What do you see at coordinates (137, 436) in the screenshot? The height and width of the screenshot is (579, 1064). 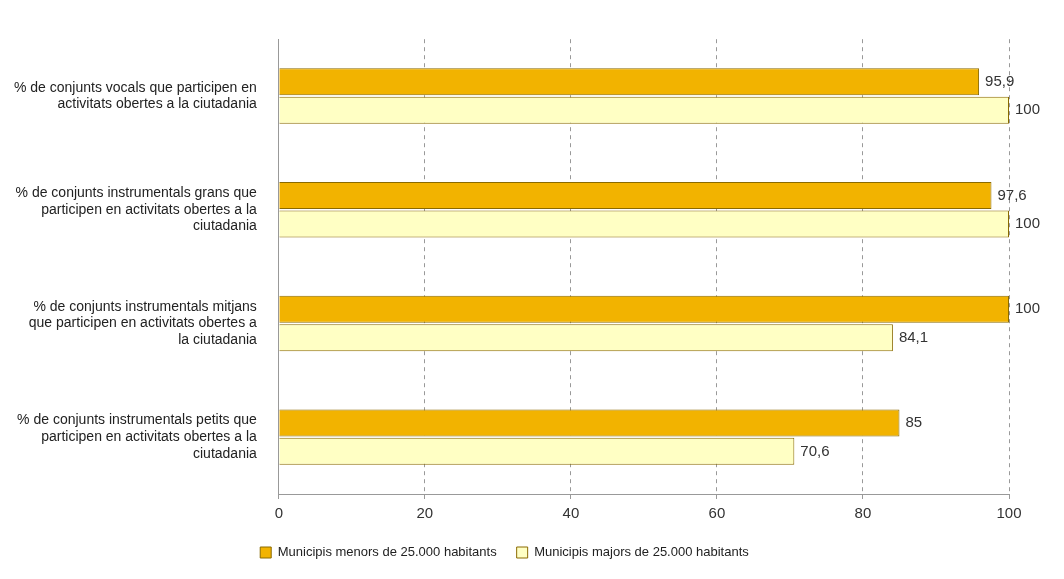 I see `y-tick-label: % de conjunts instrumentals petits que participen en activitats obertes a la ciutadania` at bounding box center [137, 436].